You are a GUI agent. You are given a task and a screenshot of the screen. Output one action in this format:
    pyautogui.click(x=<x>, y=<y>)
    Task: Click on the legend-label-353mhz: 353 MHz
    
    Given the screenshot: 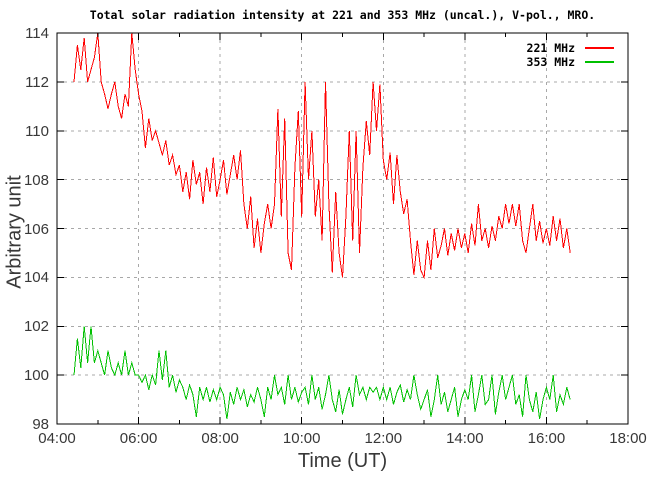 What is the action you would take?
    pyautogui.click(x=550, y=61)
    